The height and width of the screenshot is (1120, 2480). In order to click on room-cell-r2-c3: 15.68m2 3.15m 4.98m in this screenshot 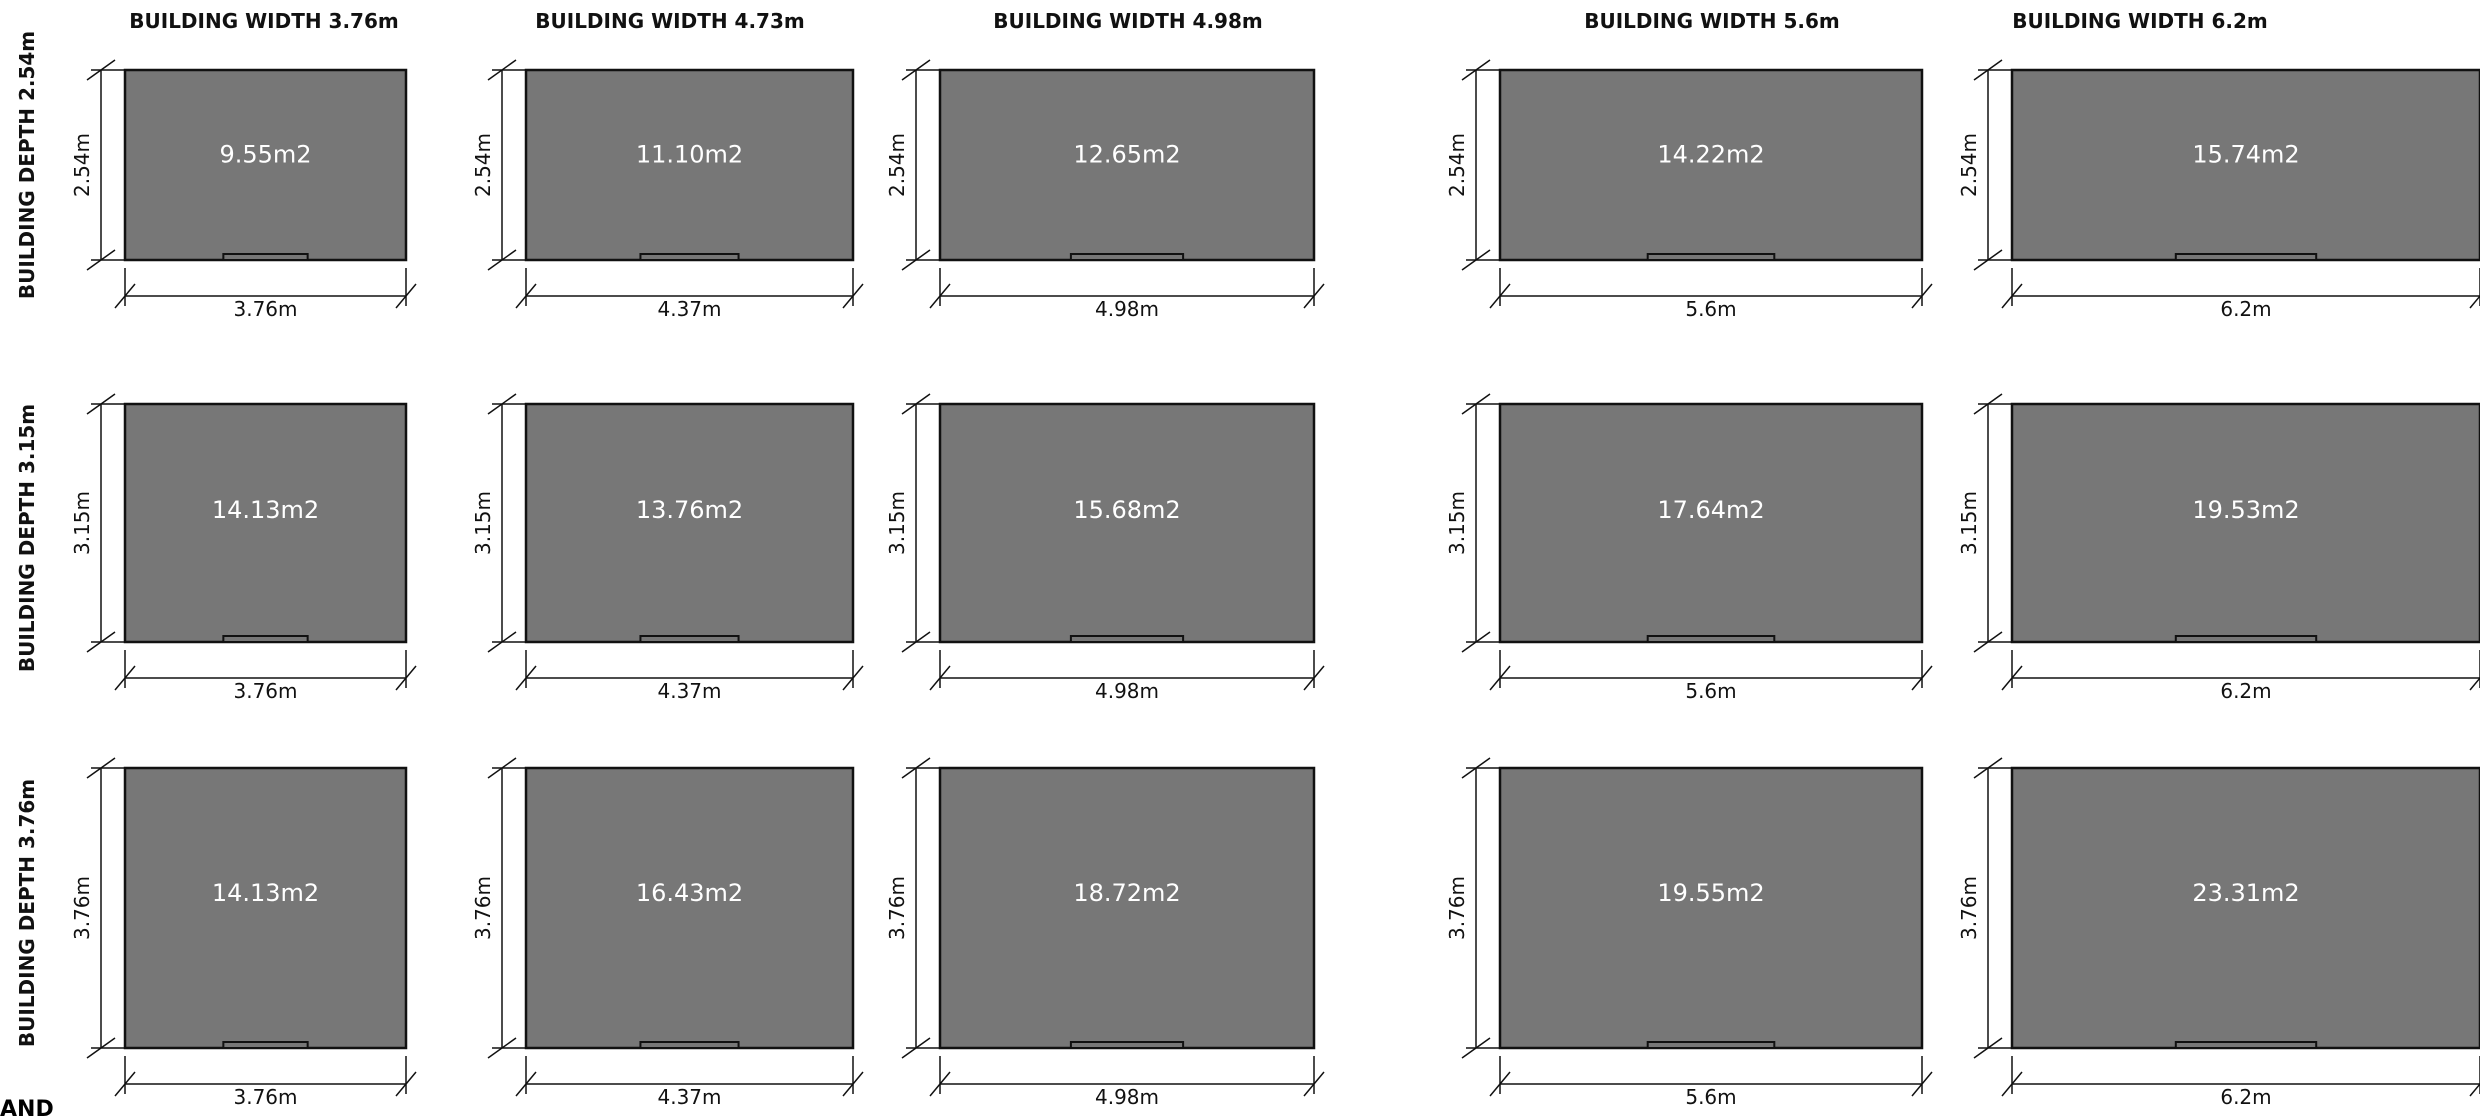, I will do `click(1105, 548)`.